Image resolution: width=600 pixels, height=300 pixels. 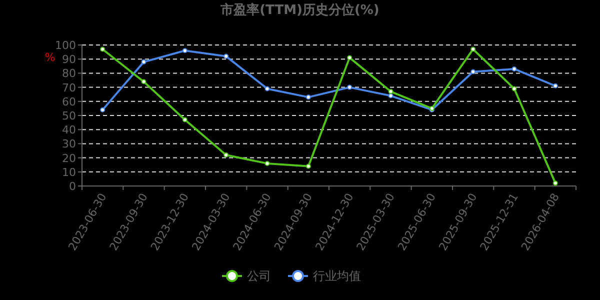 What do you see at coordinates (72, 186) in the screenshot?
I see `y-tick-label: 0` at bounding box center [72, 186].